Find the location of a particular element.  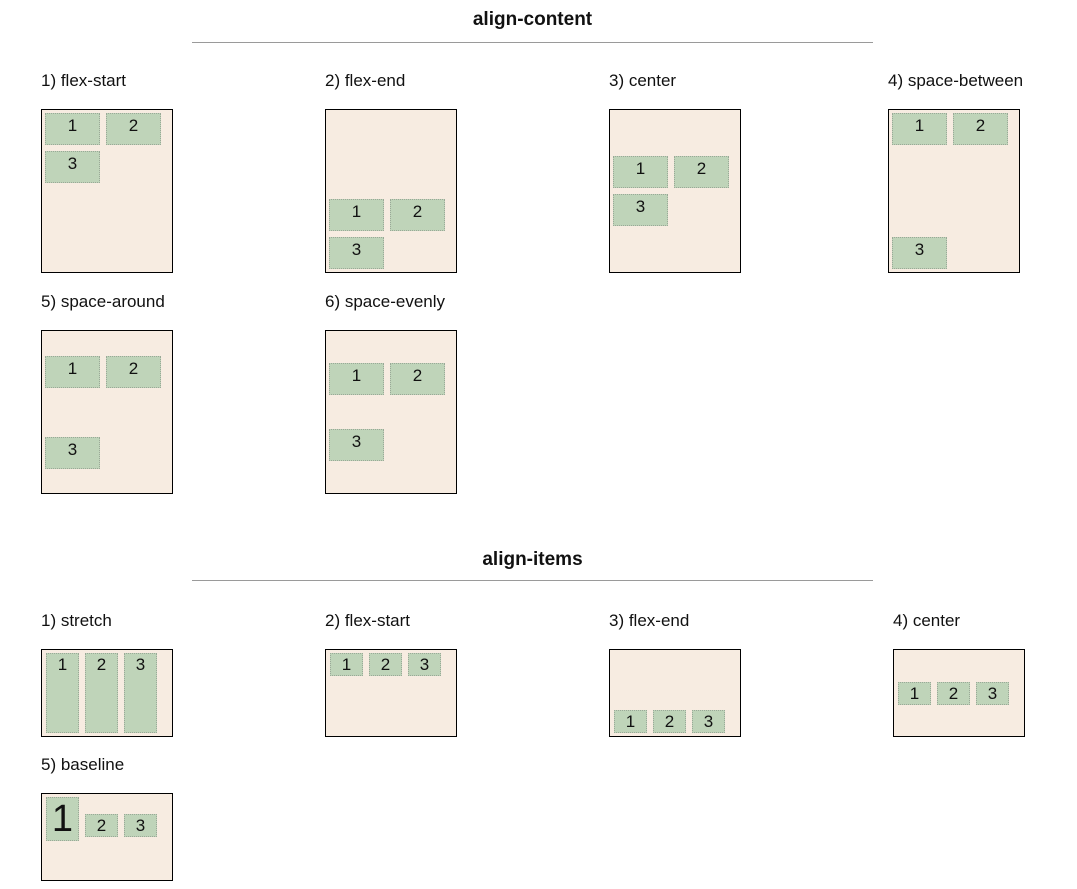

demo-label: 4) center is located at coordinates (927, 620).